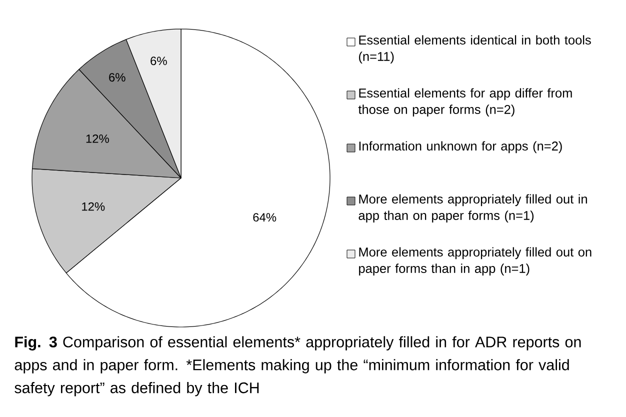 Image resolution: width=626 pixels, height=417 pixels. Describe the element at coordinates (475, 261) in the screenshot. I see `legend-label: More elements appropriately filled out on paper forms than in app (n=1)` at that location.